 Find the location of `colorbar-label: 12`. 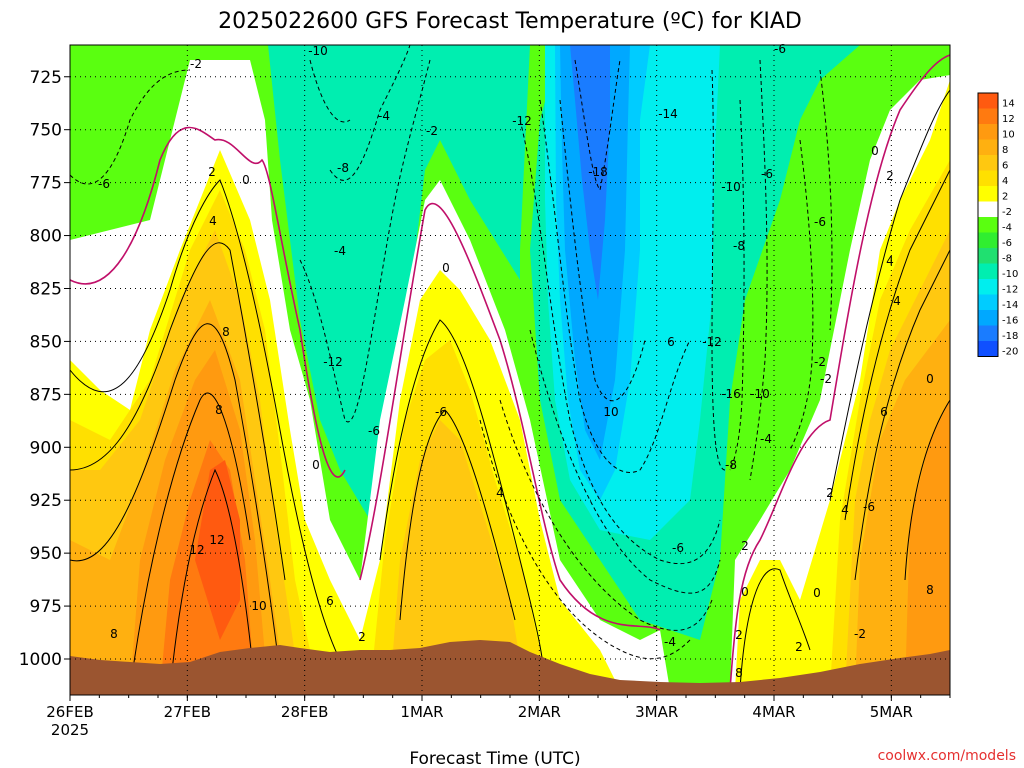

colorbar-label: 12 is located at coordinates (1008, 119).